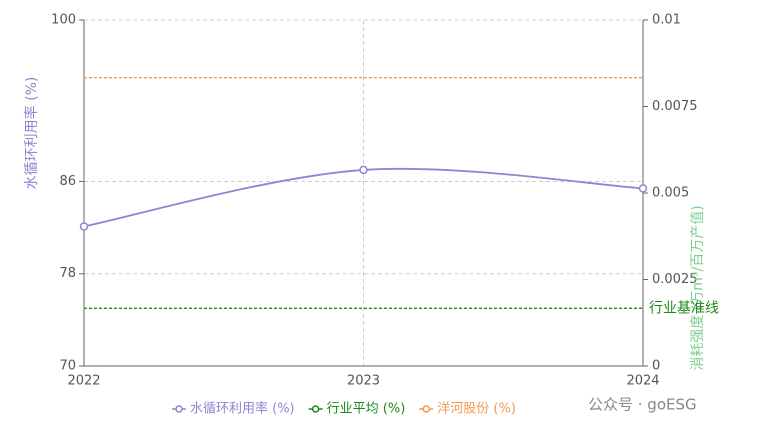 The height and width of the screenshot is (435, 757). What do you see at coordinates (642, 381) in the screenshot?
I see `x-tick-label: 2024` at bounding box center [642, 381].